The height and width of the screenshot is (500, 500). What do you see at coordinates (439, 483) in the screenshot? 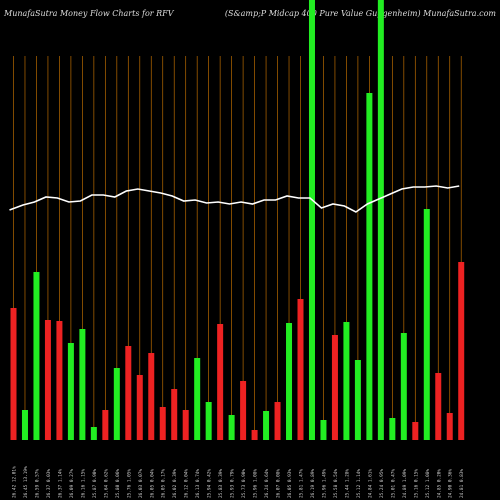
I see `x-tick-label: 24.85 0.20%` at bounding box center [439, 483].